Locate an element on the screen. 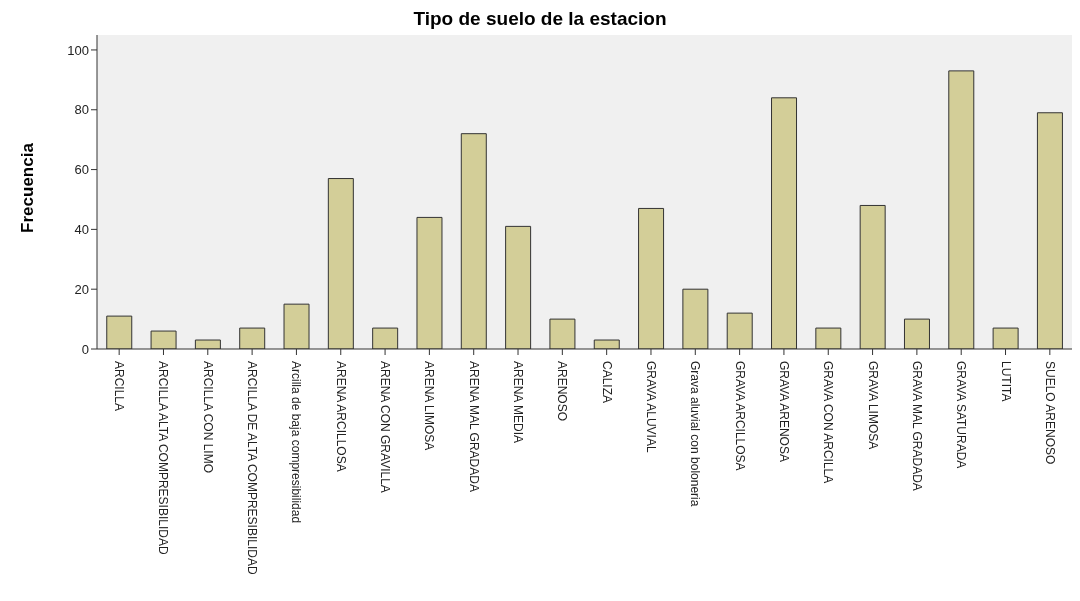 The image size is (1080, 601). x-tick-label: Arcilla de baja compresibilidad is located at coordinates (296, 442).